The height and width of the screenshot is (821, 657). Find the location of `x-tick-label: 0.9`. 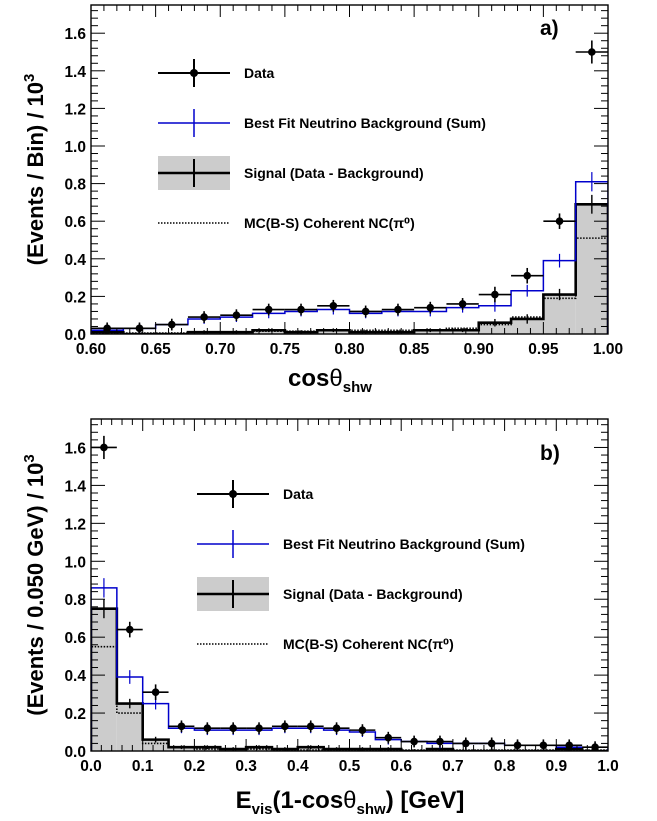

x-tick-label: 0.9 is located at coordinates (557, 766).